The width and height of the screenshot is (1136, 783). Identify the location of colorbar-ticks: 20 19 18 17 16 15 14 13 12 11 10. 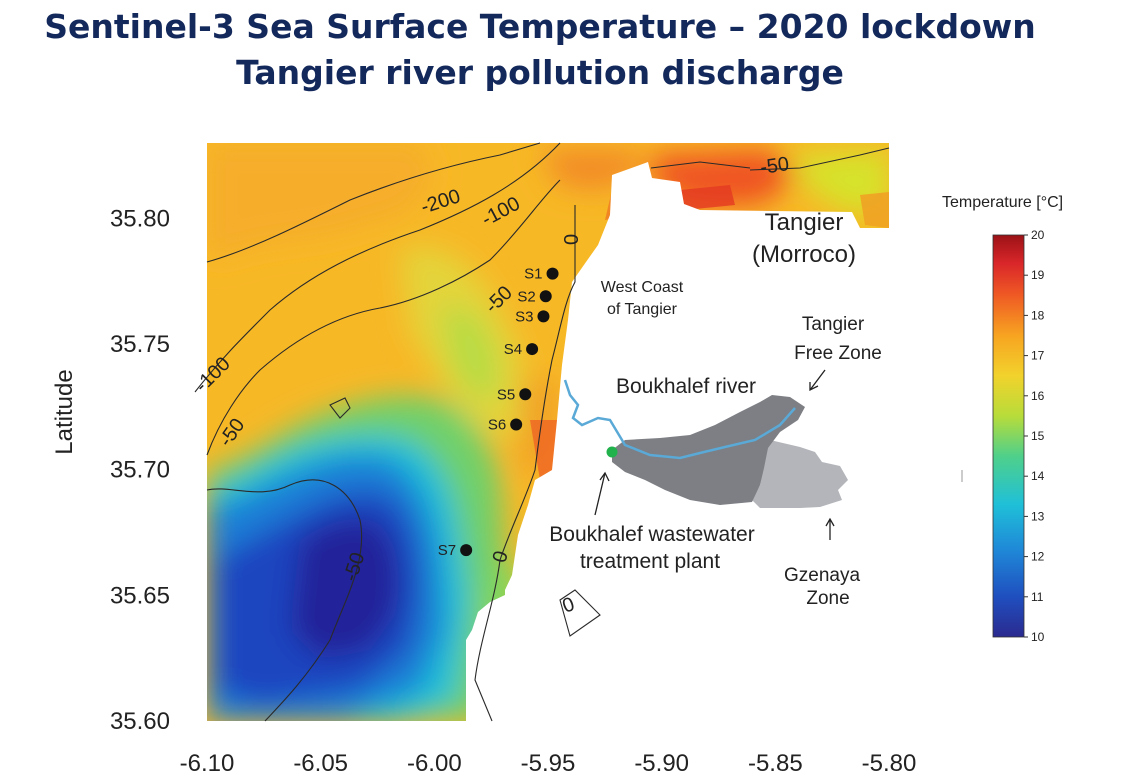
(1034, 436).